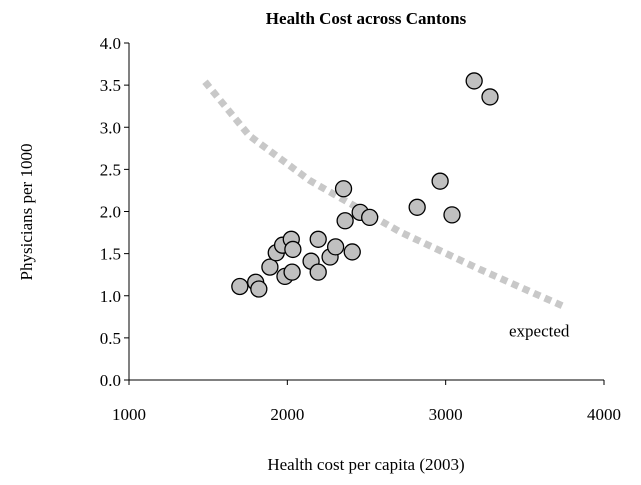  What do you see at coordinates (110, 127) in the screenshot?
I see `y-tick-label: 3.0` at bounding box center [110, 127].